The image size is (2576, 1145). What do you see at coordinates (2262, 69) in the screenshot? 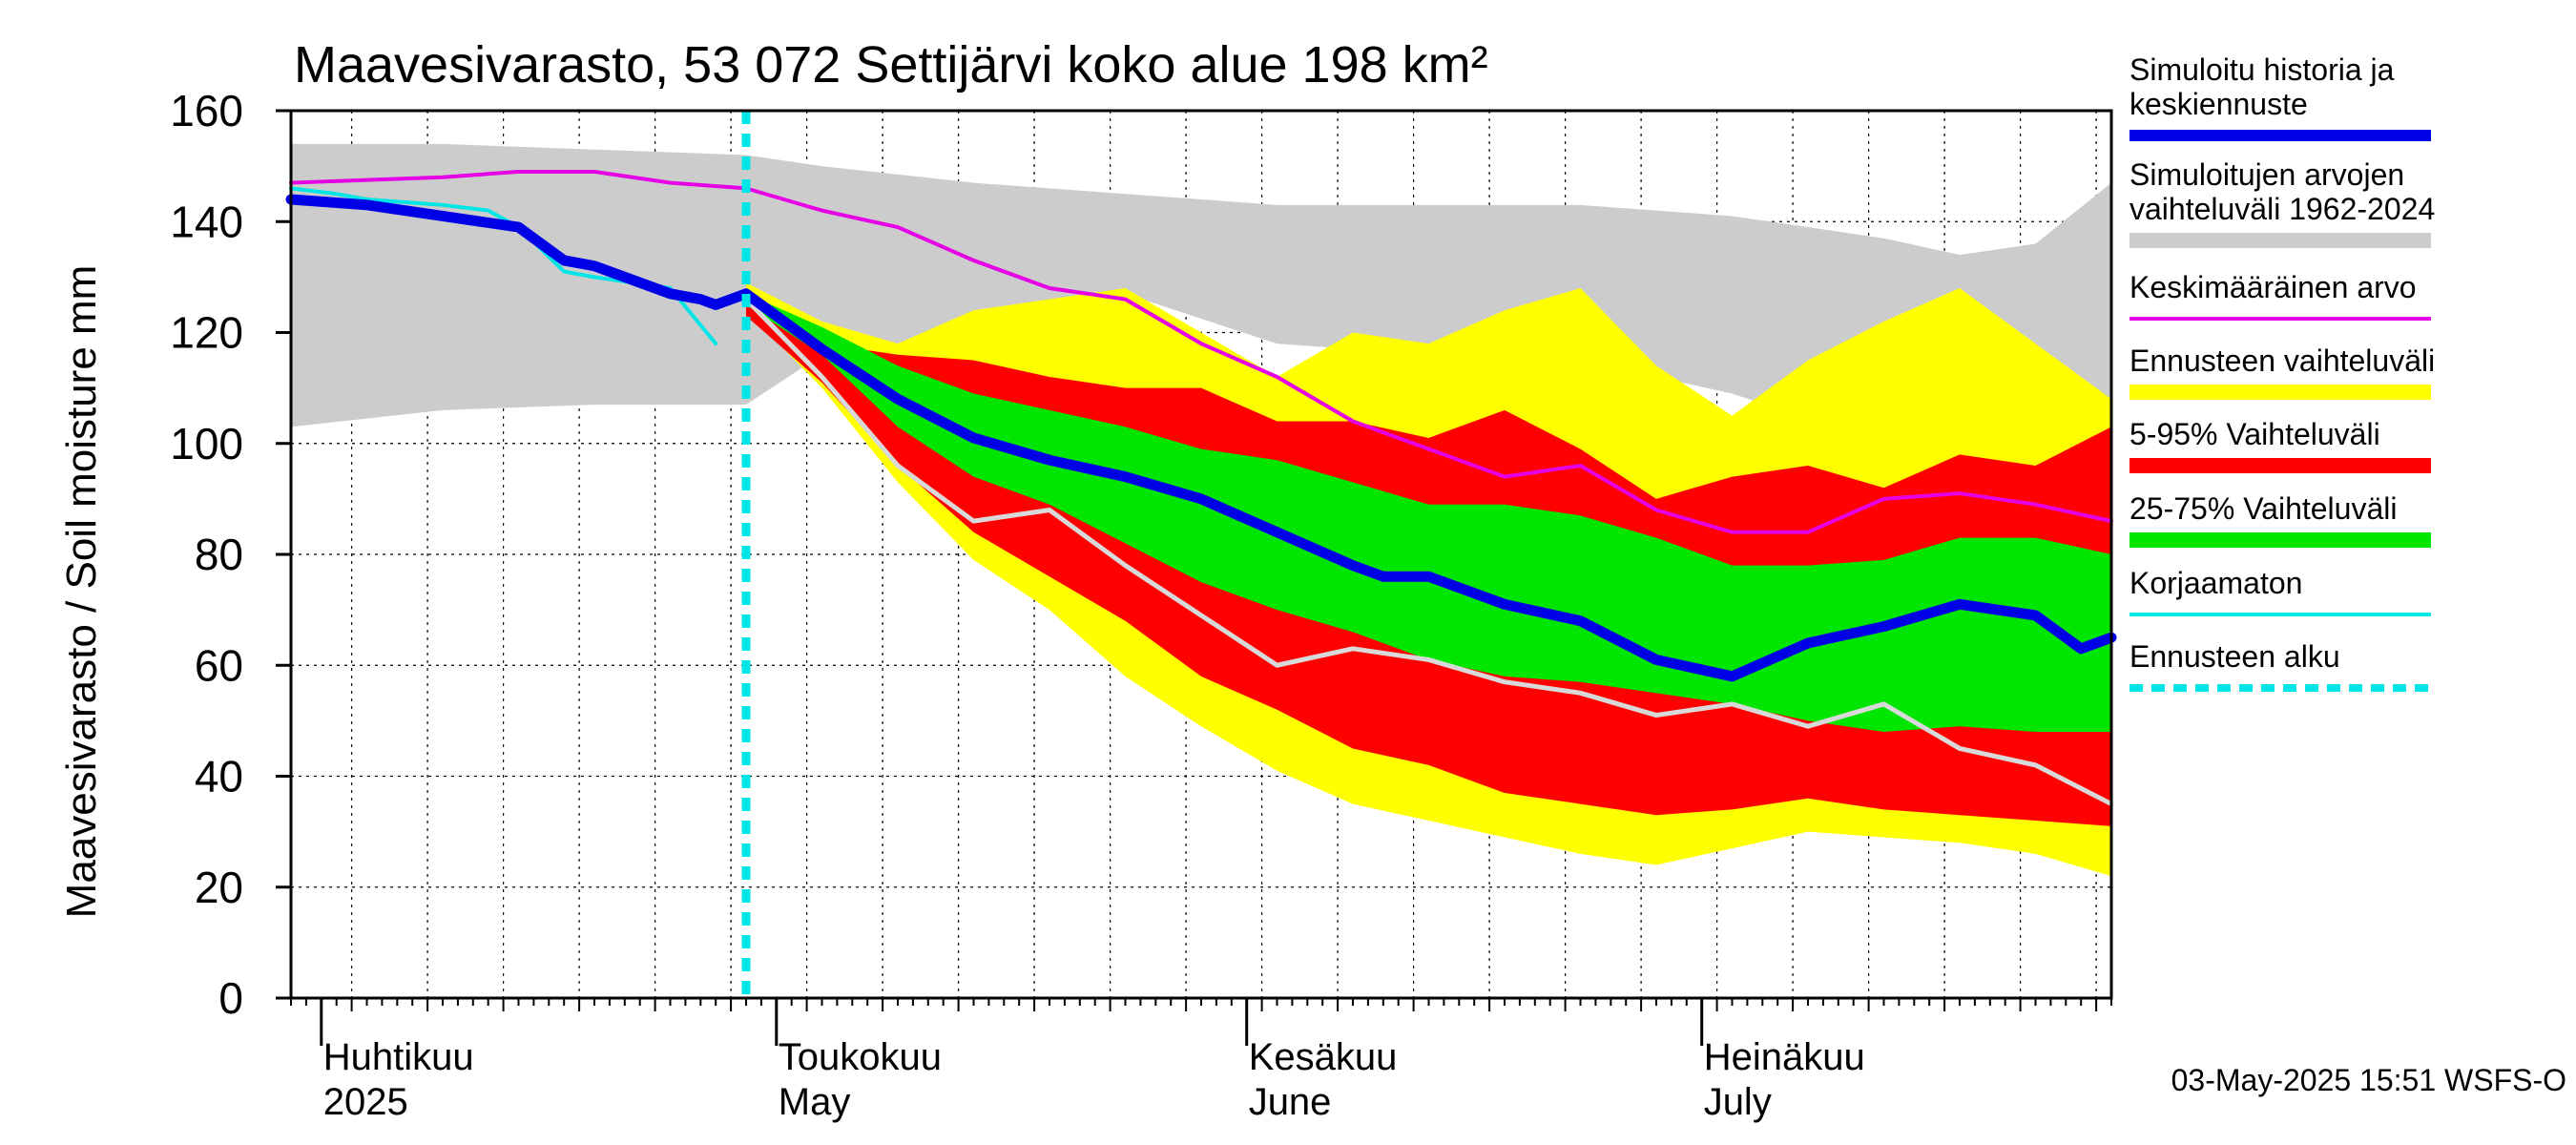
I see `legend-label: Simuloitu historia ja` at bounding box center [2262, 69].